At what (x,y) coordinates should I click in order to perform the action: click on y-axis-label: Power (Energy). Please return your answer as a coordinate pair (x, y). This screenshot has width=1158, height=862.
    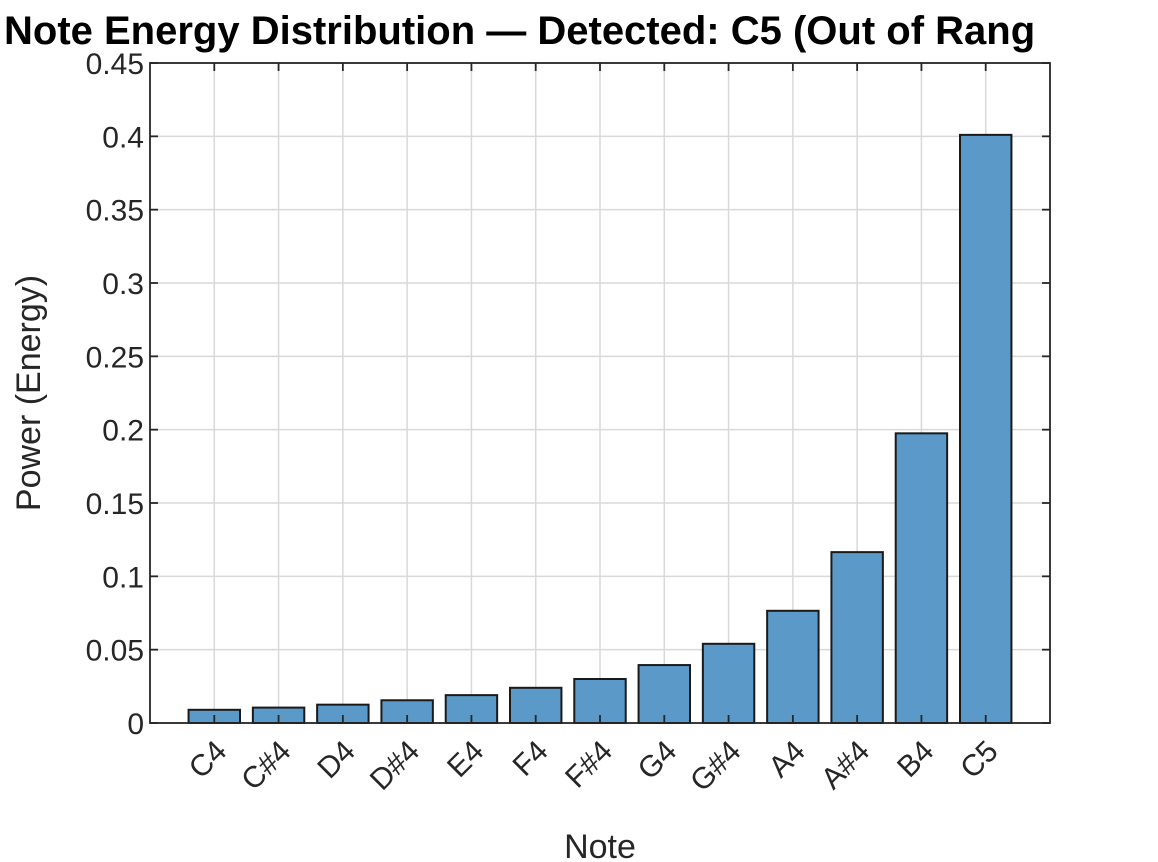
    Looking at the image, I should click on (29, 393).